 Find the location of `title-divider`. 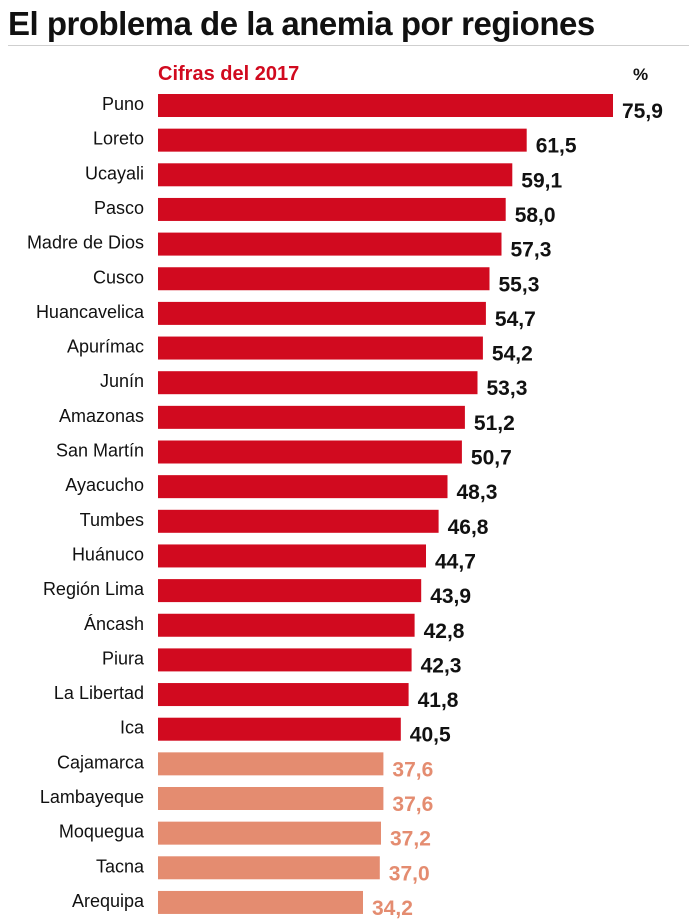

title-divider is located at coordinates (348, 45).